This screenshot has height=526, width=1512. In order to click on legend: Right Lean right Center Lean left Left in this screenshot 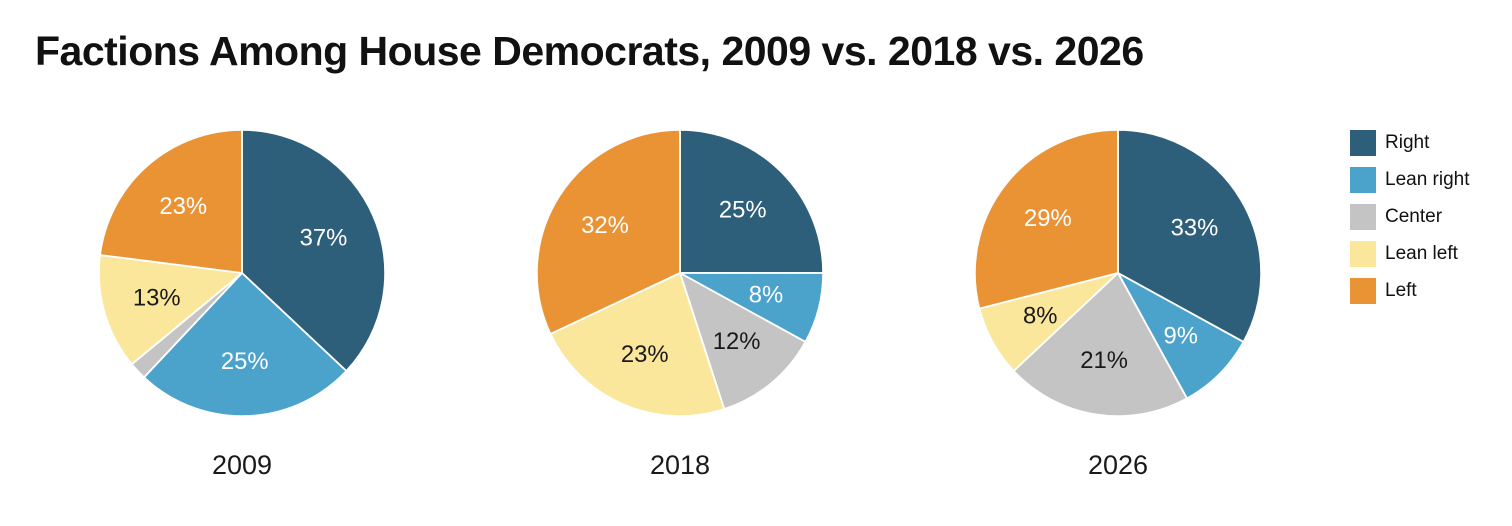, I will do `click(1410, 222)`.